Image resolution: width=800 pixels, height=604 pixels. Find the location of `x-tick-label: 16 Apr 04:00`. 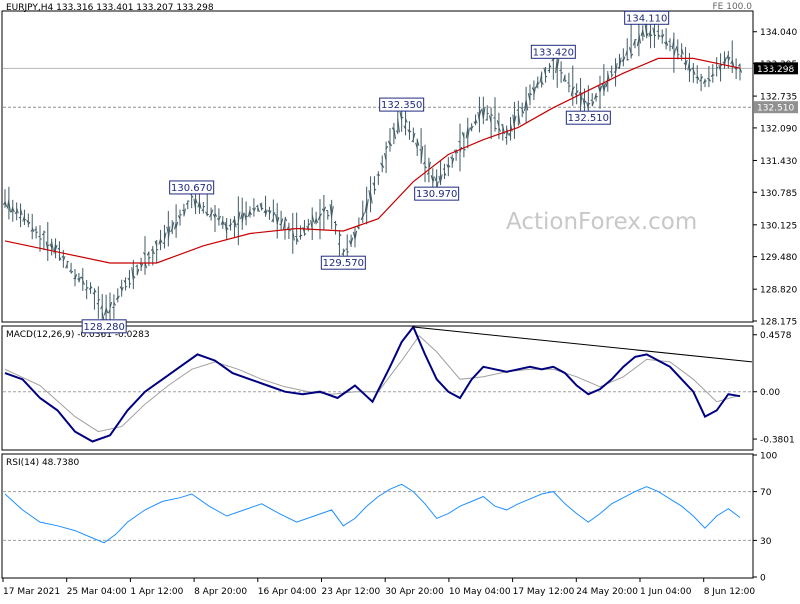

x-tick-label: 16 Apr 04:00 is located at coordinates (287, 592).